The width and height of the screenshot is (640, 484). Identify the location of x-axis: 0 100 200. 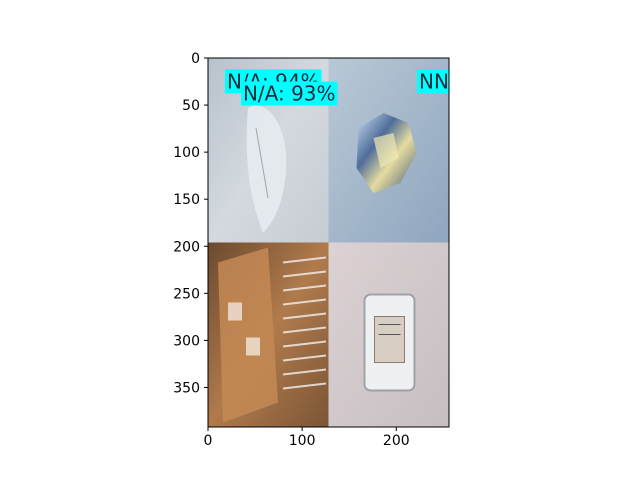
(307, 438).